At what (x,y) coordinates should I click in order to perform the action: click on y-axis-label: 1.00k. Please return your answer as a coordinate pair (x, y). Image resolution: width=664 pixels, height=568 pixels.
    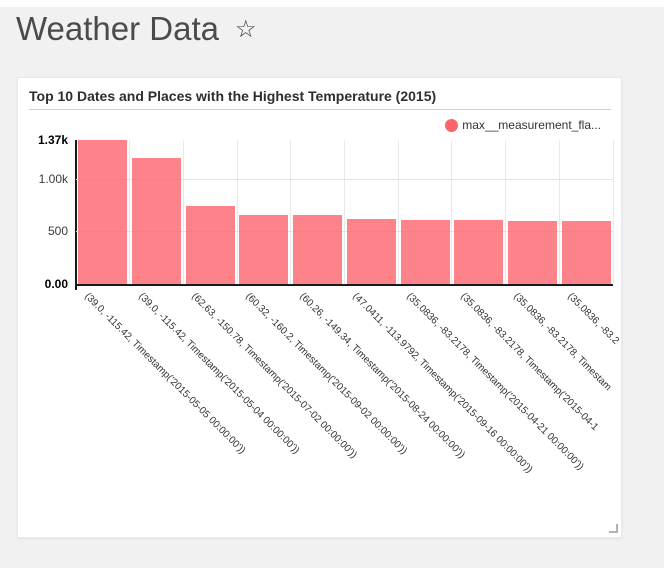
    Looking at the image, I should click on (53, 178).